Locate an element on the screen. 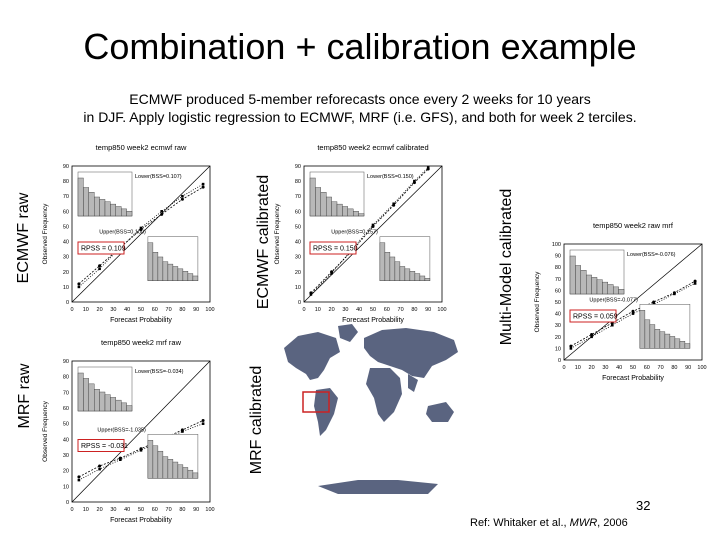 The height and width of the screenshot is (540, 720). panel-title: temp850 week2 raw mrf is located at coordinates (633, 225).